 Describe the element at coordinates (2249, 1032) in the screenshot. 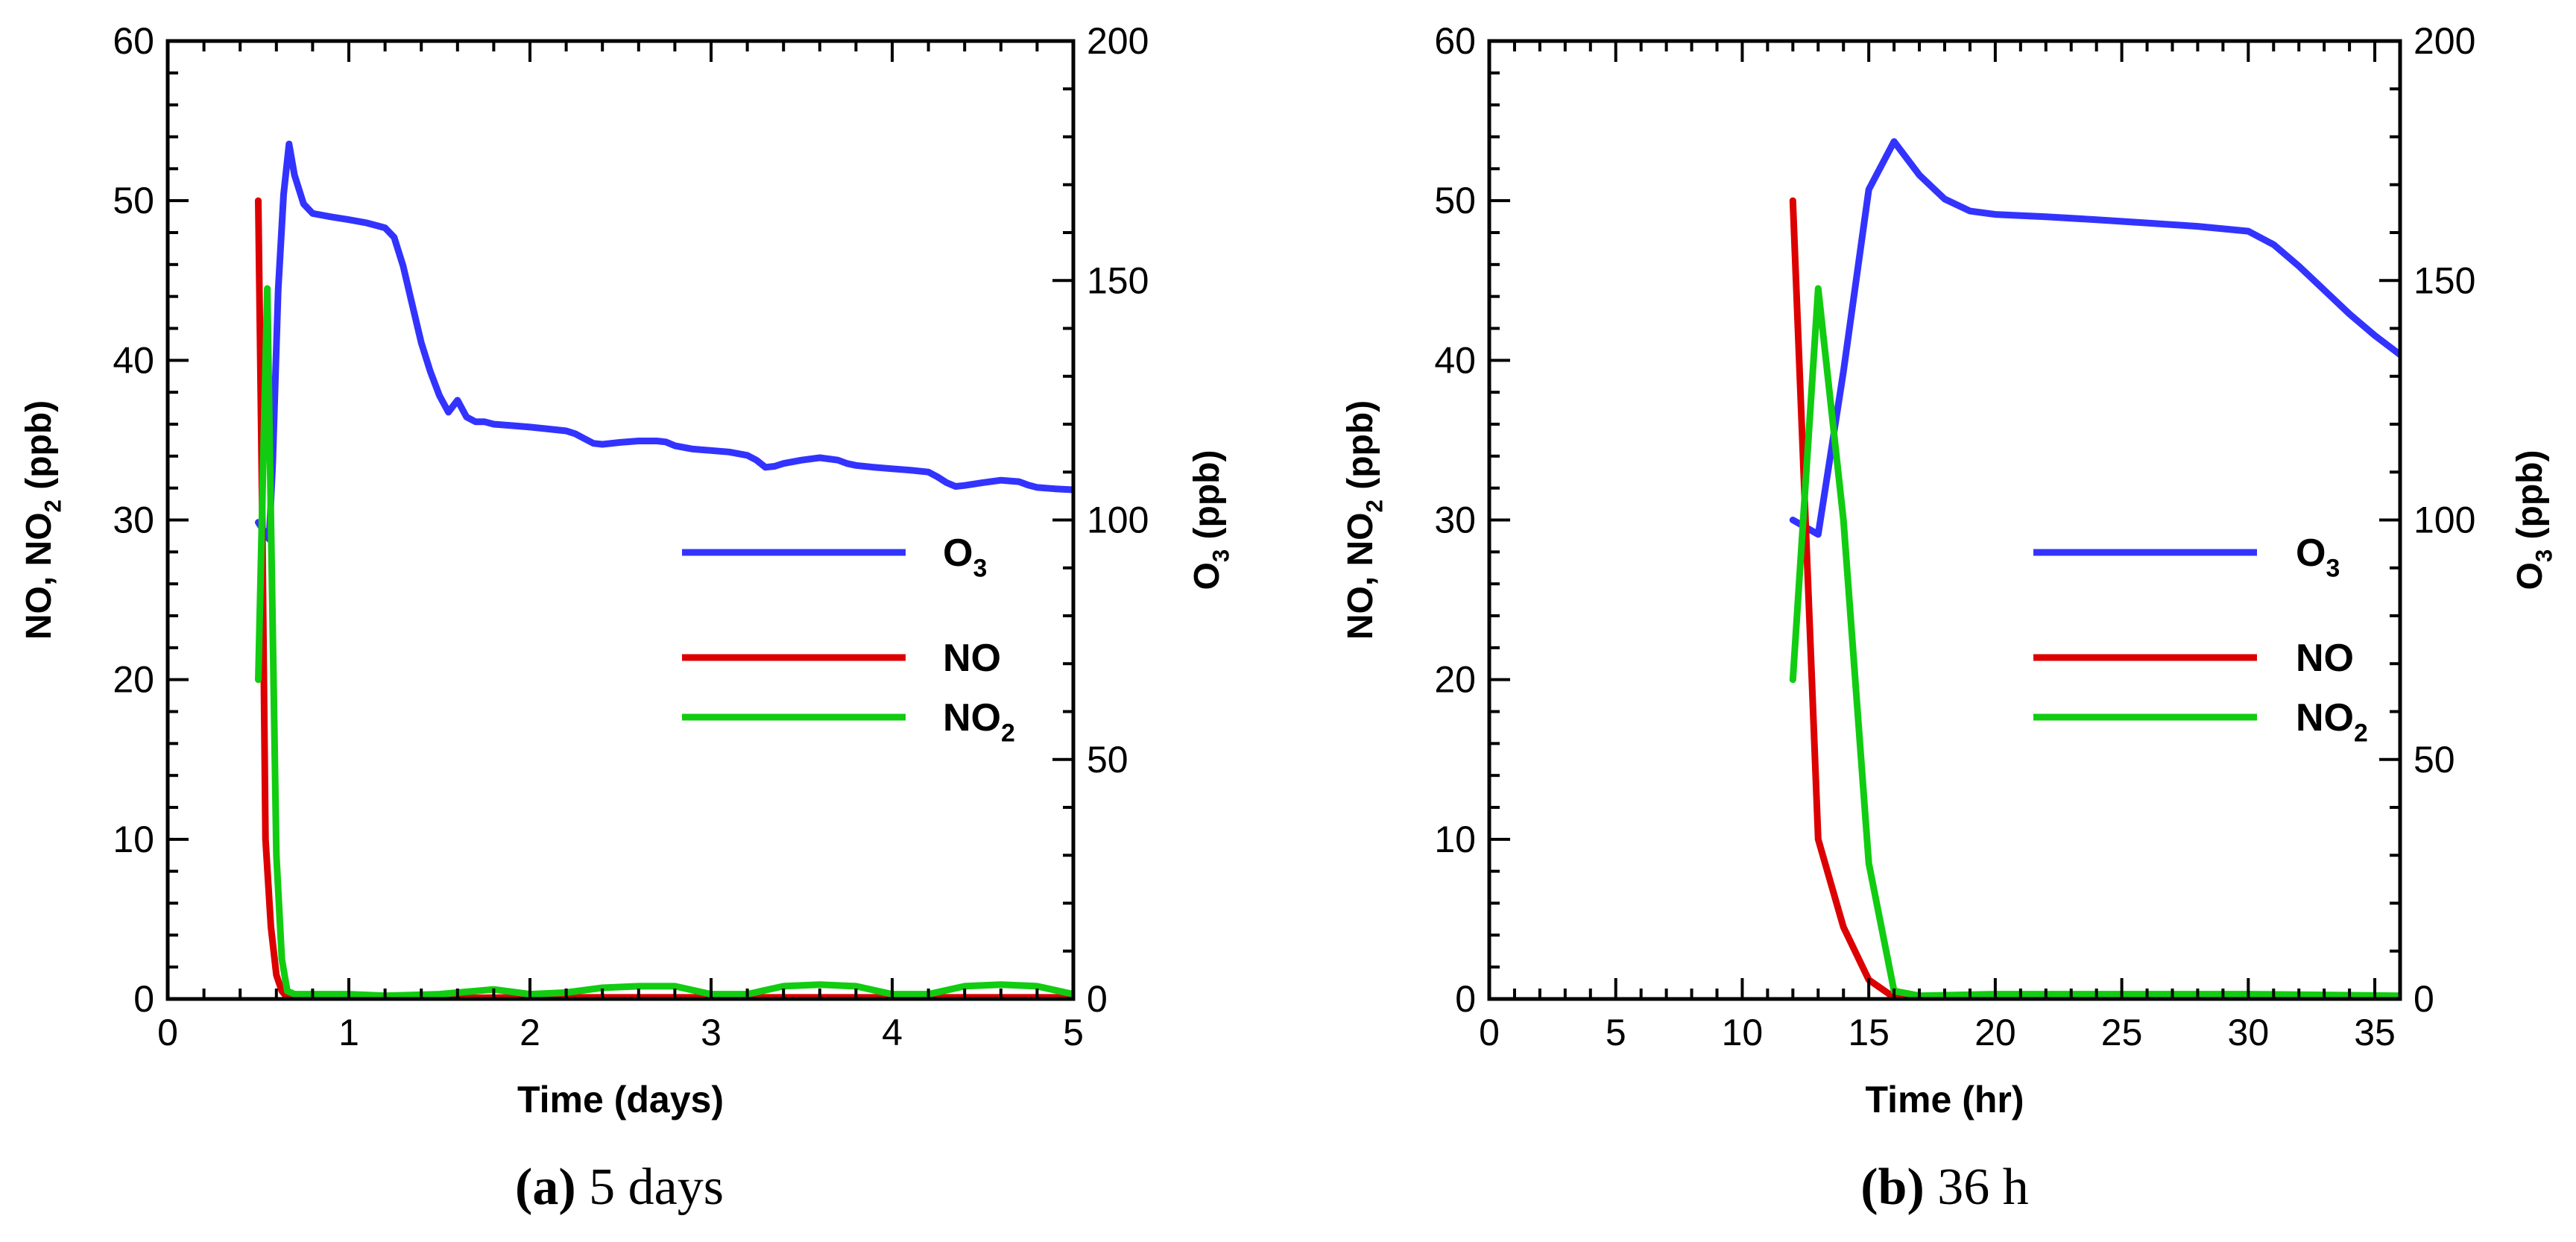

I see `x-tick-label: 30` at that location.